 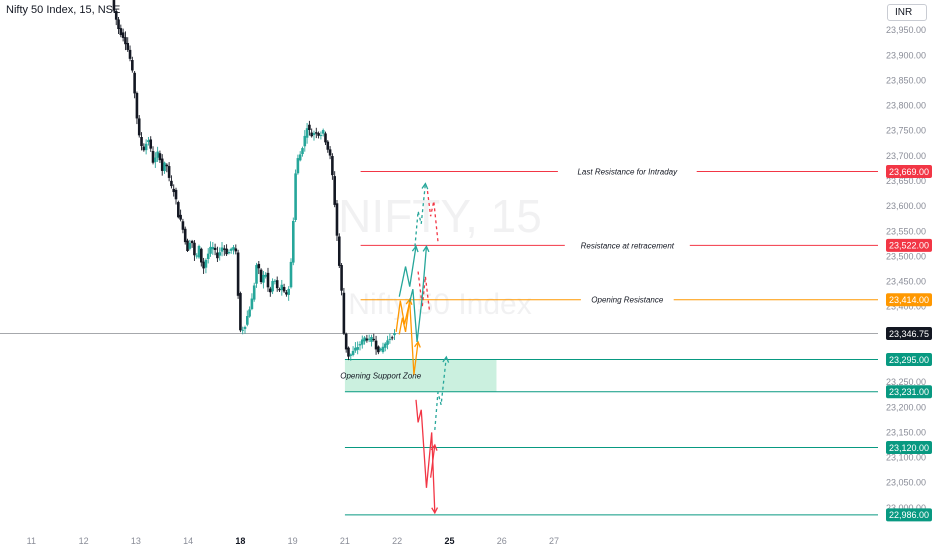 What do you see at coordinates (906, 282) in the screenshot?
I see `y-tick-label: 23,450.00` at bounding box center [906, 282].